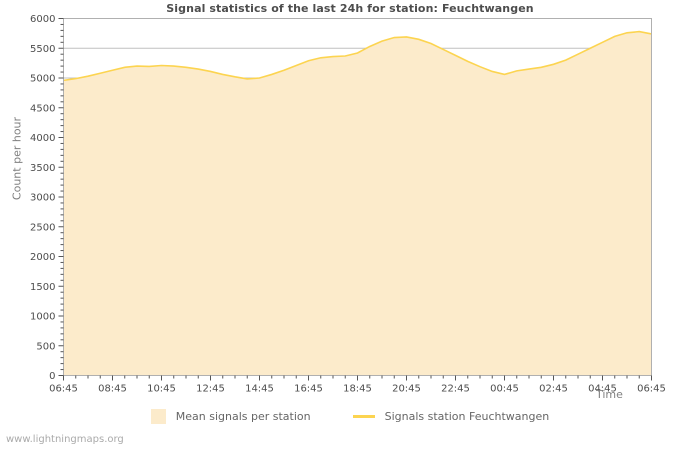  Describe the element at coordinates (42, 287) in the screenshot. I see `svg-text: 1500` at that location.